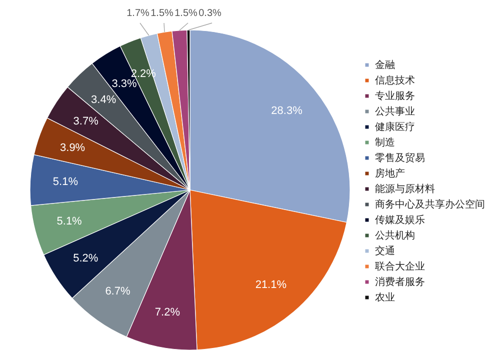 The width and height of the screenshot is (500, 350). Describe the element at coordinates (210, 13) in the screenshot. I see `data-label: 0.3%` at that location.